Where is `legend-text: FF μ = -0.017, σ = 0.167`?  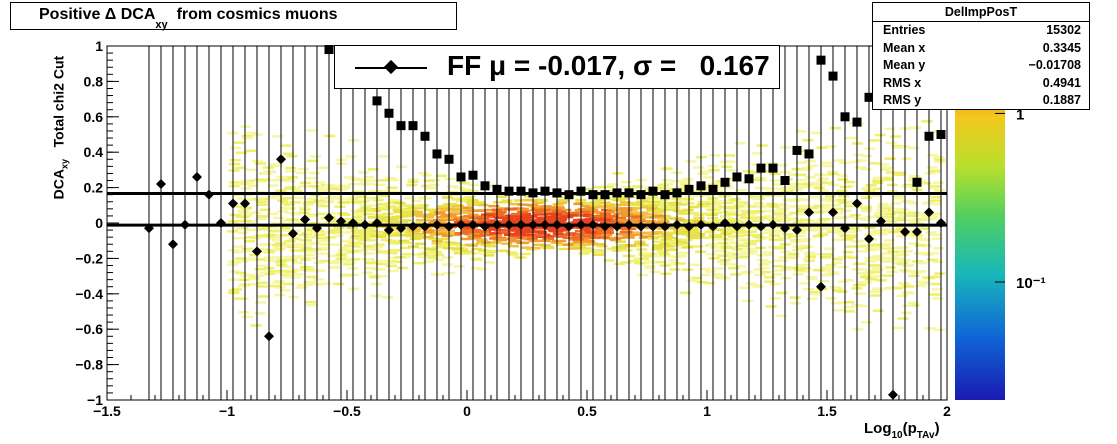
legend-text: FF μ = -0.017, σ = 0.167 is located at coordinates (608, 65).